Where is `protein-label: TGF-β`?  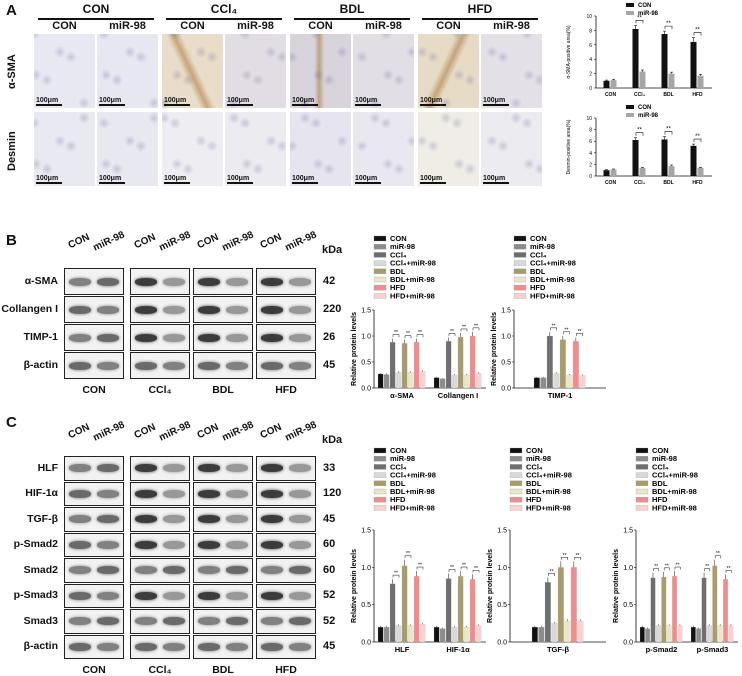 protein-label: TGF-β is located at coordinates (42, 518).